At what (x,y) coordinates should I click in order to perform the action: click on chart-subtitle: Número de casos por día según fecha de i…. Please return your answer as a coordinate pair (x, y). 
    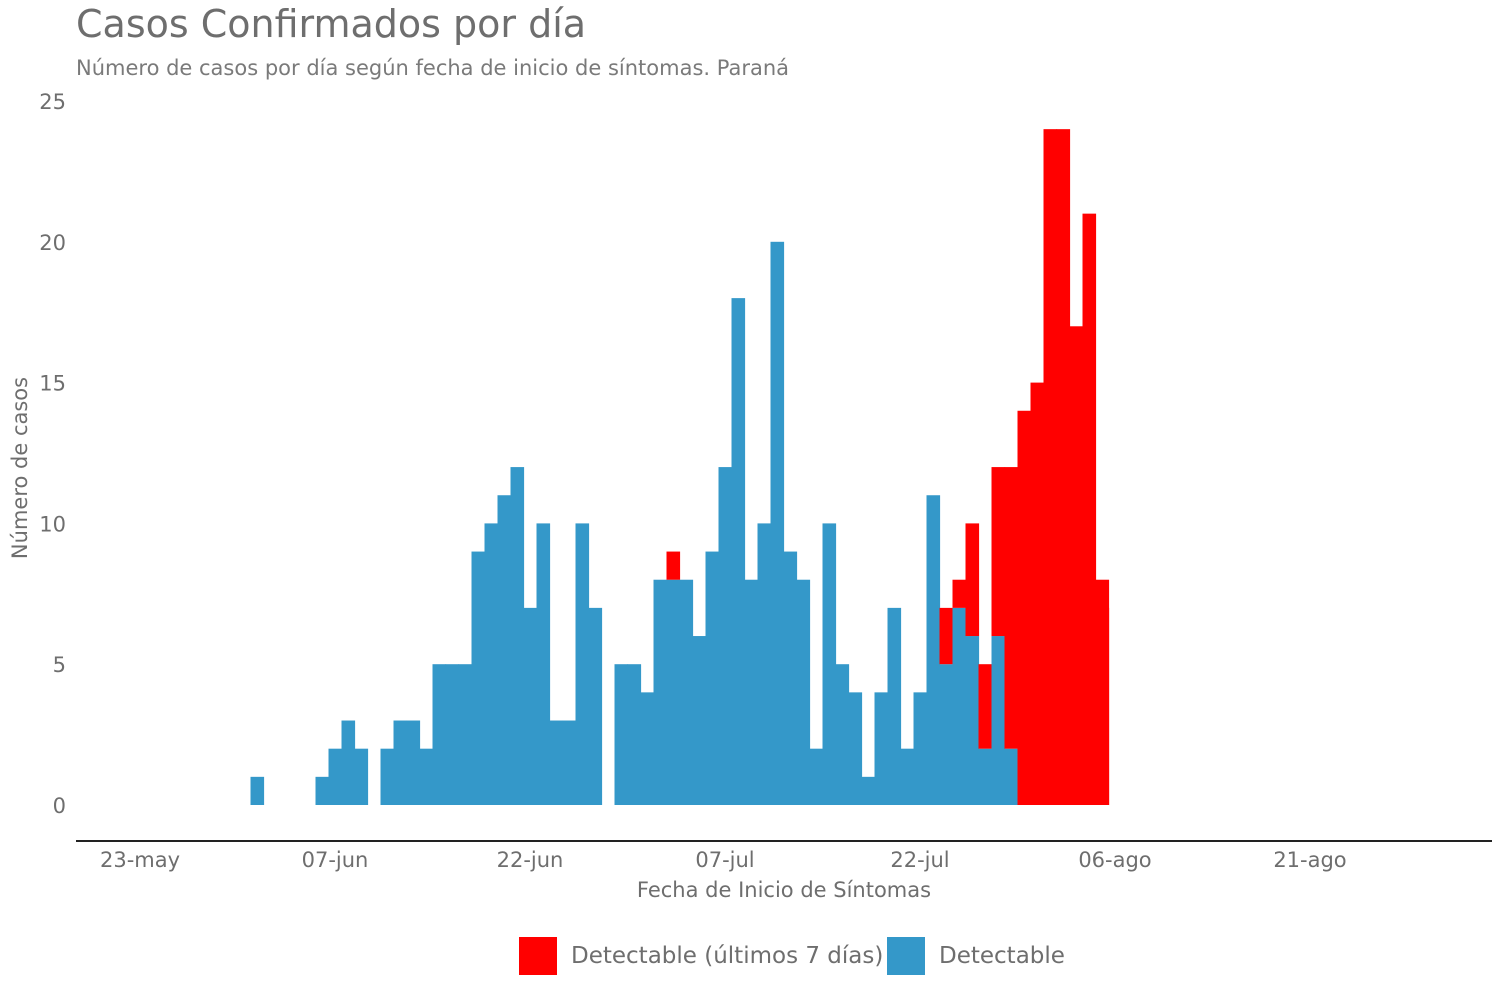
    Looking at the image, I should click on (433, 68).